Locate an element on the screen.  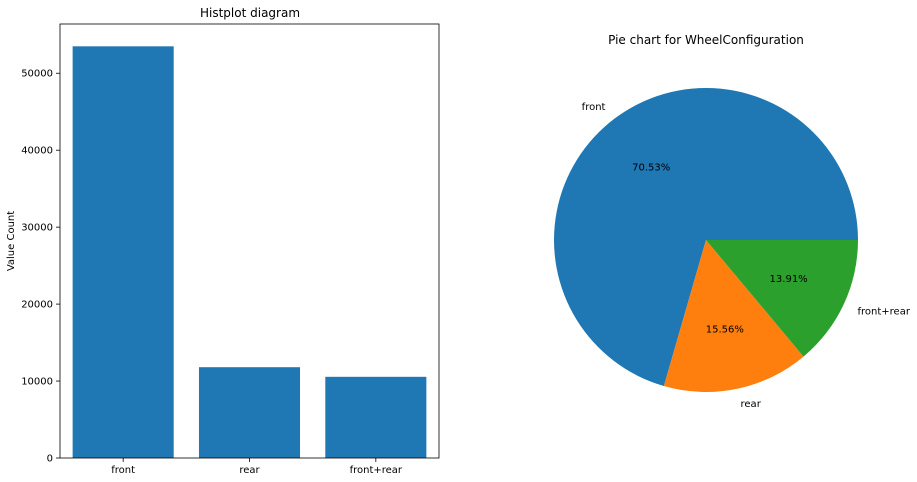
pie-slice-rear is located at coordinates (733, 316).